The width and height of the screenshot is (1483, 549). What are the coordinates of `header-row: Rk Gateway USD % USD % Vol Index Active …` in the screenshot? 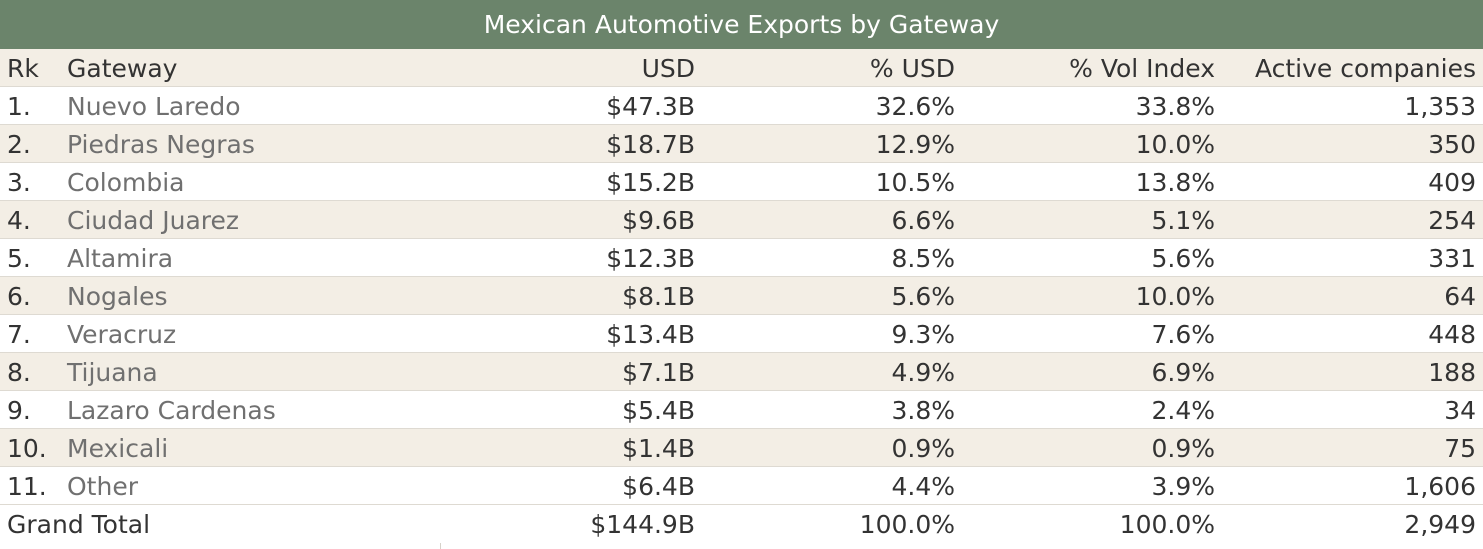 It's located at (741, 68).